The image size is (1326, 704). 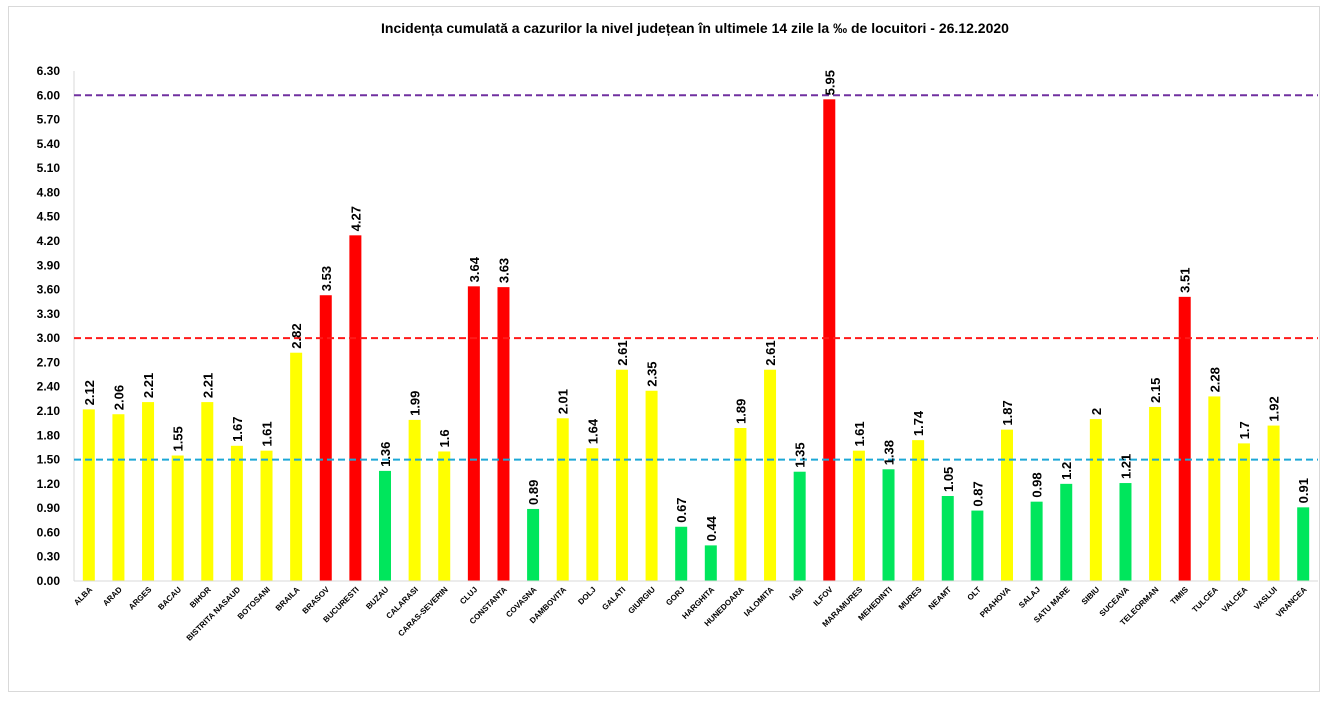 What do you see at coordinates (49, 71) in the screenshot?
I see `y-tick-label: 6.30` at bounding box center [49, 71].